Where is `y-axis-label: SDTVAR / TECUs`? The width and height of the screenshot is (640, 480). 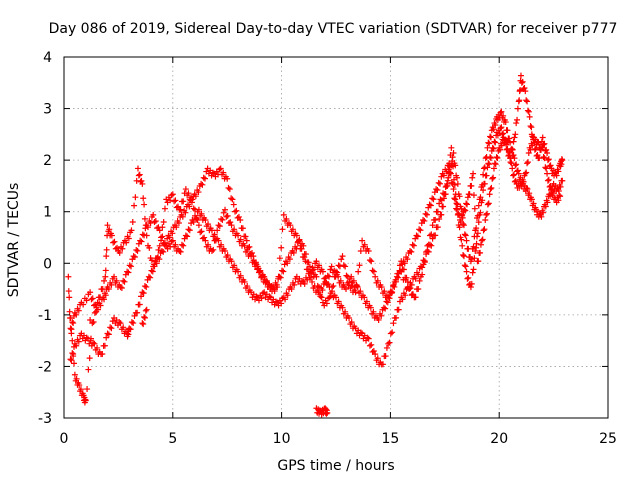
y-axis-label: SDTVAR / TECUs is located at coordinates (14, 240).